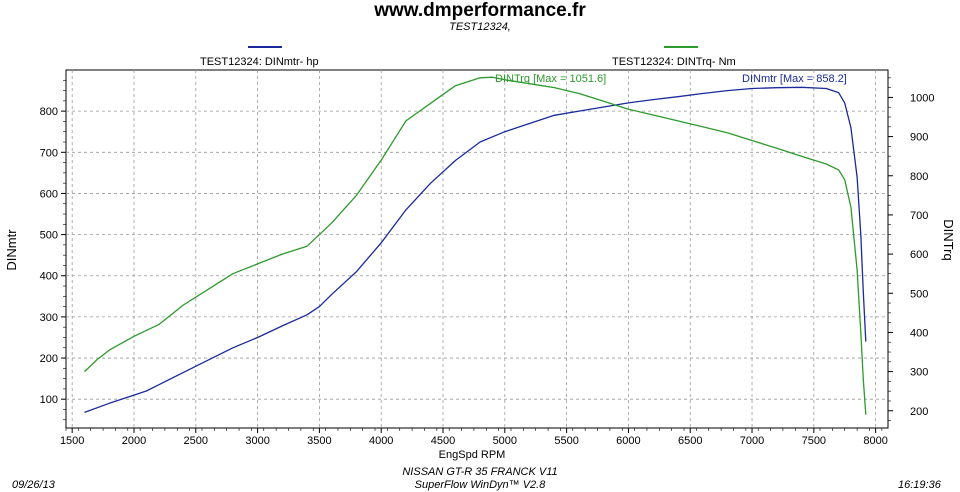 Image resolution: width=960 pixels, height=492 pixels. Describe the element at coordinates (33, 485) in the screenshot. I see `test-date: 09/26/13` at that location.